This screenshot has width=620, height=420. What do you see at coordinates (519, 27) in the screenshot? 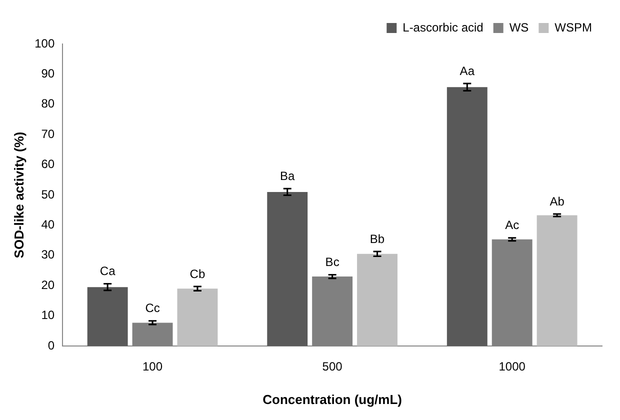
I see `legend-label: WS` at bounding box center [519, 27].